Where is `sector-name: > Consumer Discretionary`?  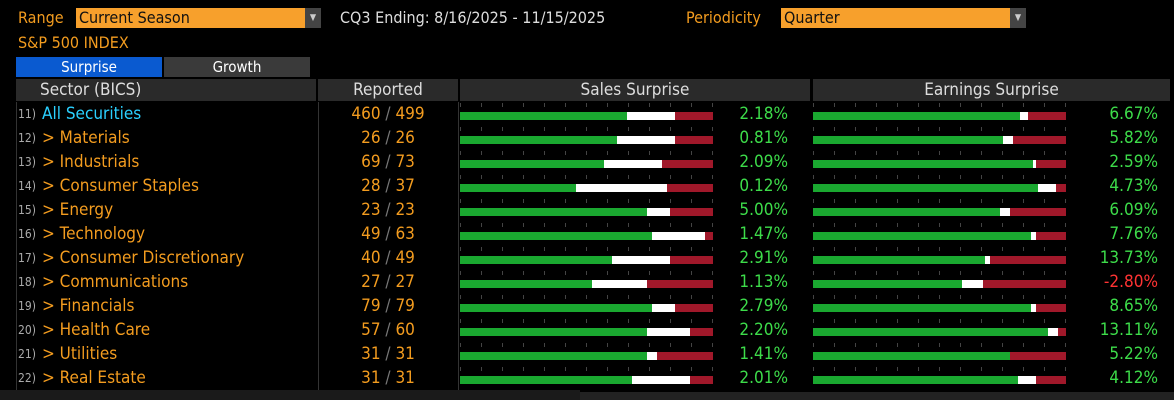 sector-name: > Consumer Discretionary is located at coordinates (143, 258).